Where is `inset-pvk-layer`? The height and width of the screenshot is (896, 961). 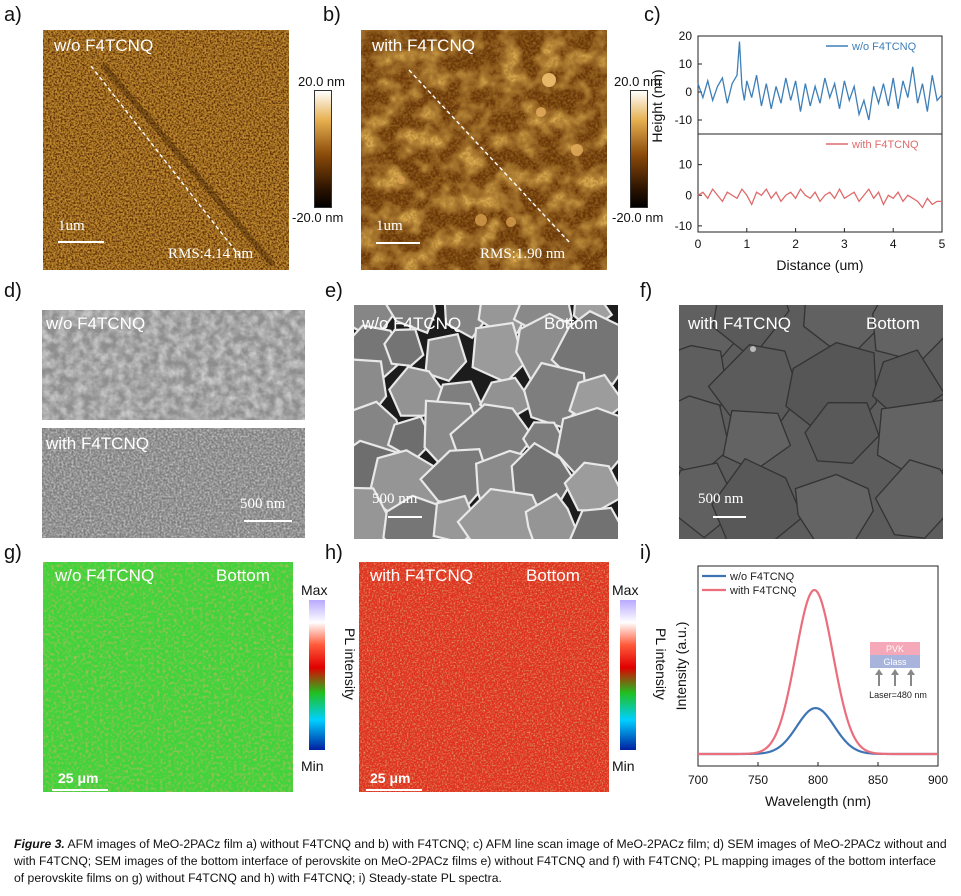 inset-pvk-layer is located at coordinates (895, 648).